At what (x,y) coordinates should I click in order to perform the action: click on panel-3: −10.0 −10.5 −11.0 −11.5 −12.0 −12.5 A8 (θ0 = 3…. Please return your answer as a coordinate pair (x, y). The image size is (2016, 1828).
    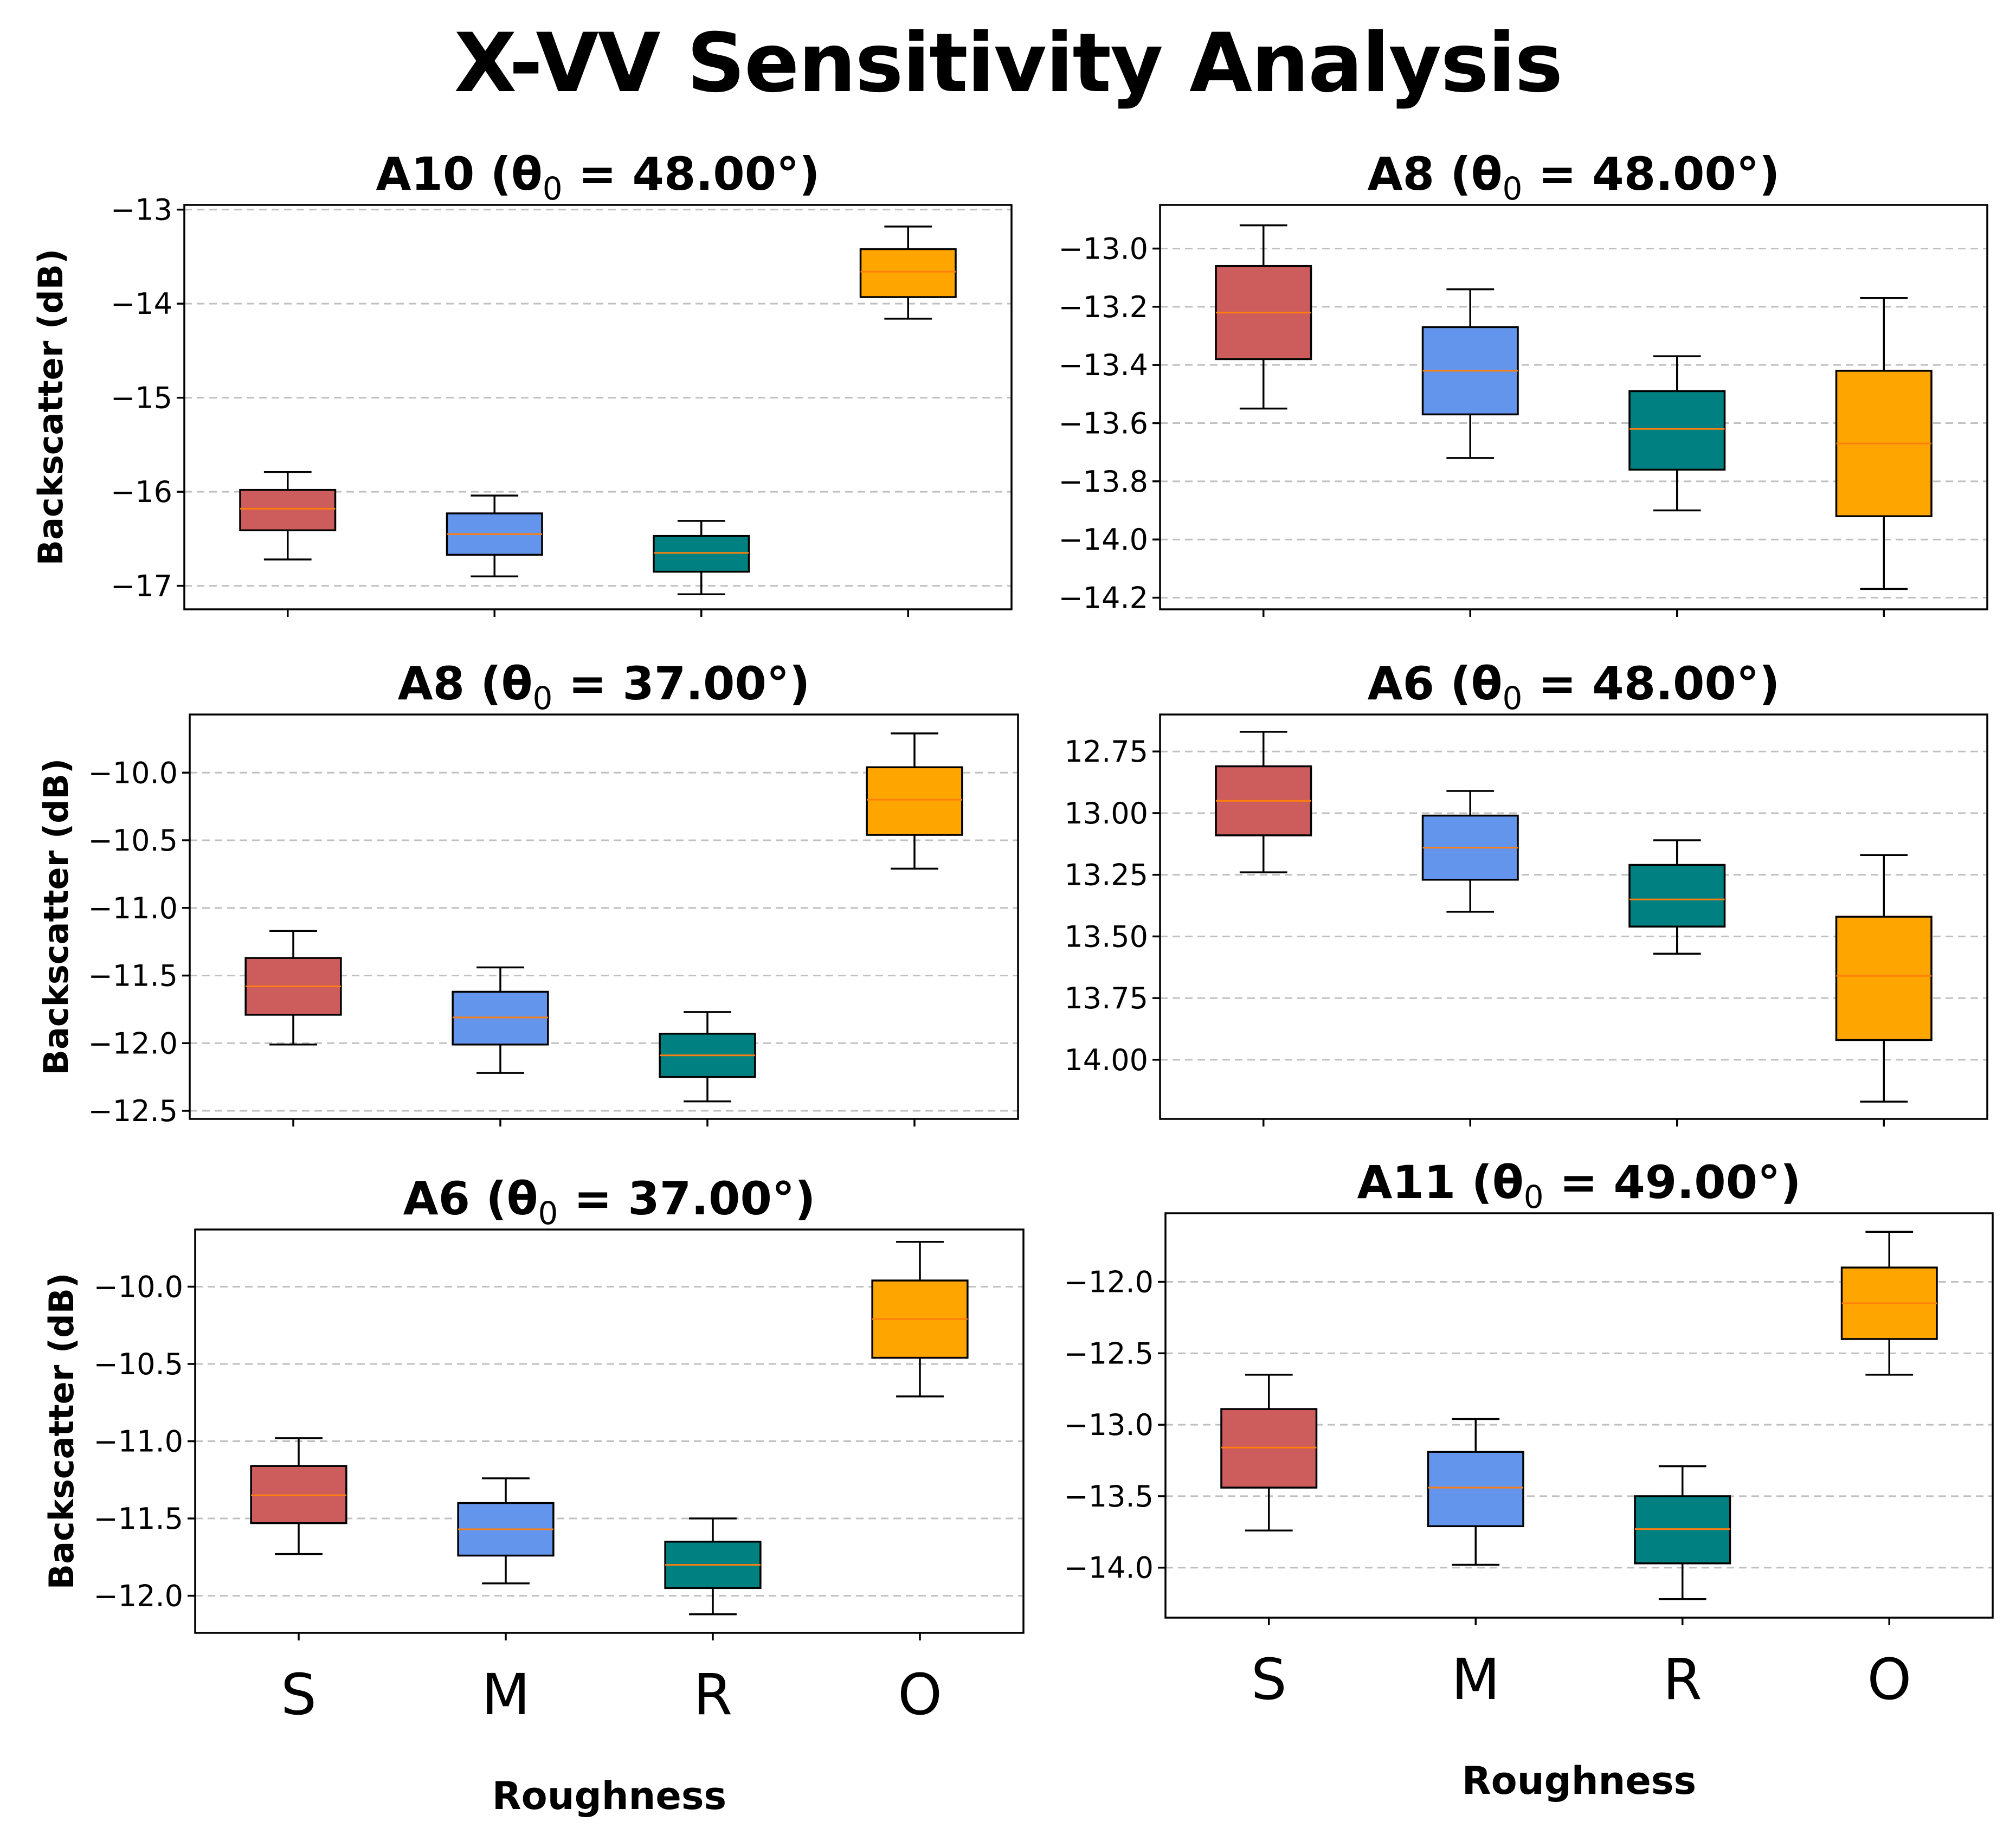
    Looking at the image, I should click on (527, 892).